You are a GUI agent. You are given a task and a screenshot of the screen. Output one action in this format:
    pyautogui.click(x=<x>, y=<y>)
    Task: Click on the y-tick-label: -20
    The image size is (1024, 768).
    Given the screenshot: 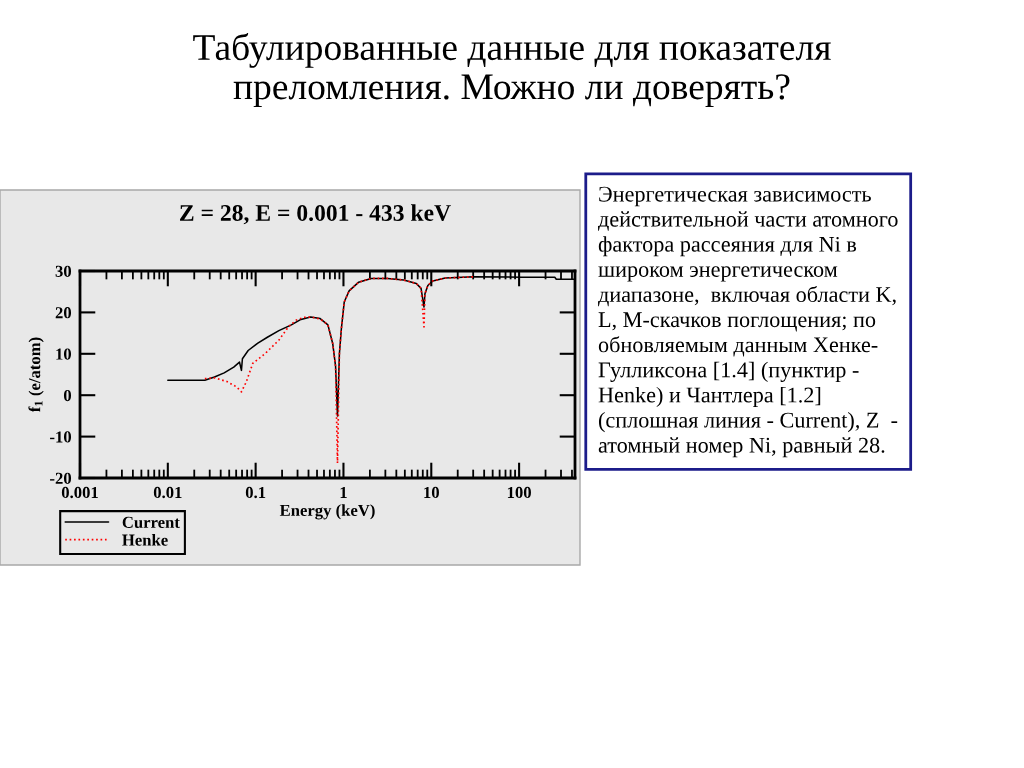 What is the action you would take?
    pyautogui.click(x=61, y=478)
    